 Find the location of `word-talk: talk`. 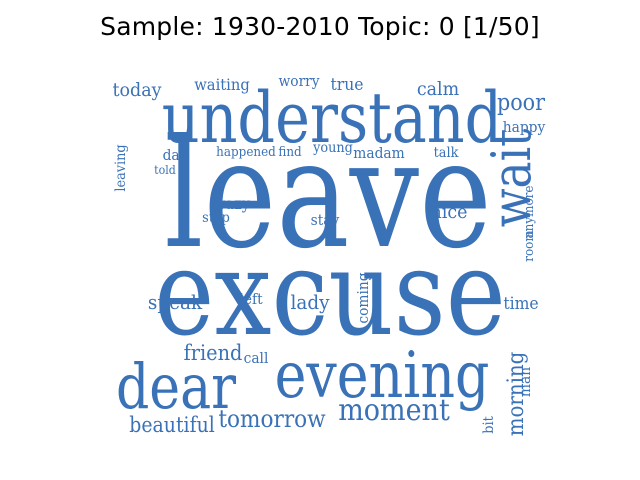

word-talk: talk is located at coordinates (447, 154).